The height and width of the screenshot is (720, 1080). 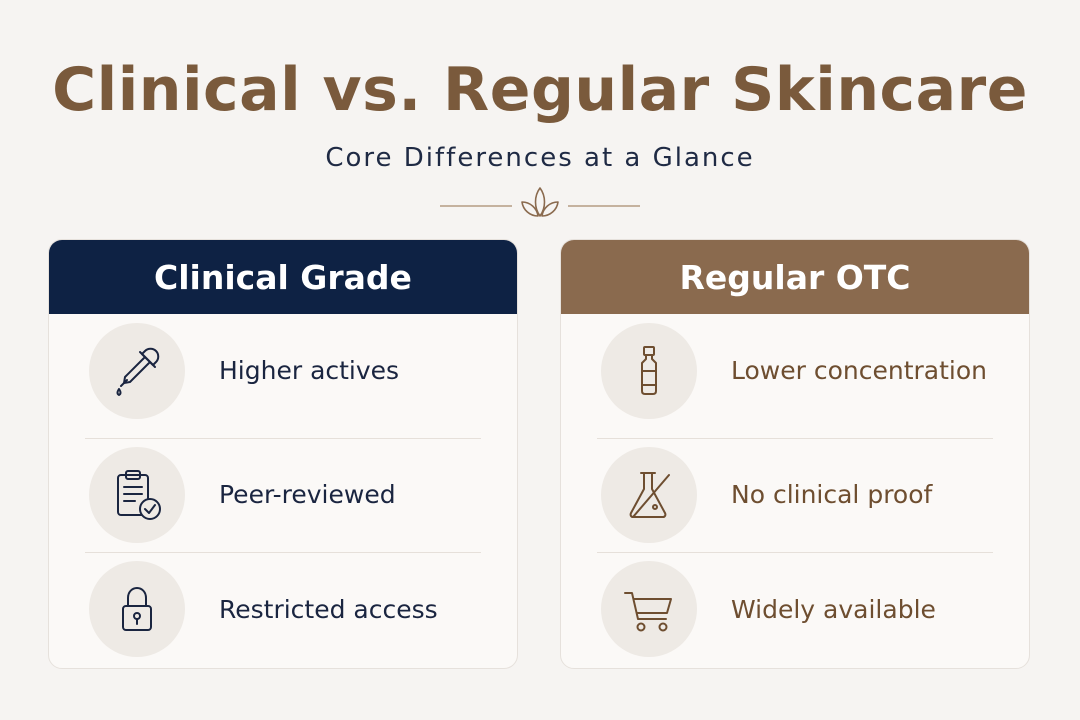 I want to click on list-item: No clinical proof, so click(x=795, y=494).